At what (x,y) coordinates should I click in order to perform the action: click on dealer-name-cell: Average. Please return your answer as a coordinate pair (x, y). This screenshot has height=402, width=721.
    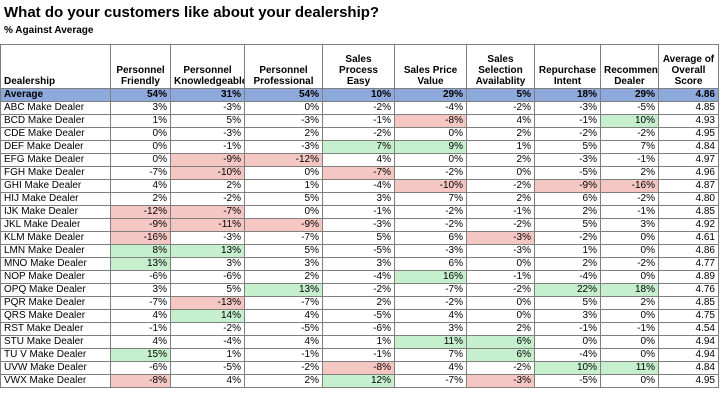
    Looking at the image, I should click on (55, 95).